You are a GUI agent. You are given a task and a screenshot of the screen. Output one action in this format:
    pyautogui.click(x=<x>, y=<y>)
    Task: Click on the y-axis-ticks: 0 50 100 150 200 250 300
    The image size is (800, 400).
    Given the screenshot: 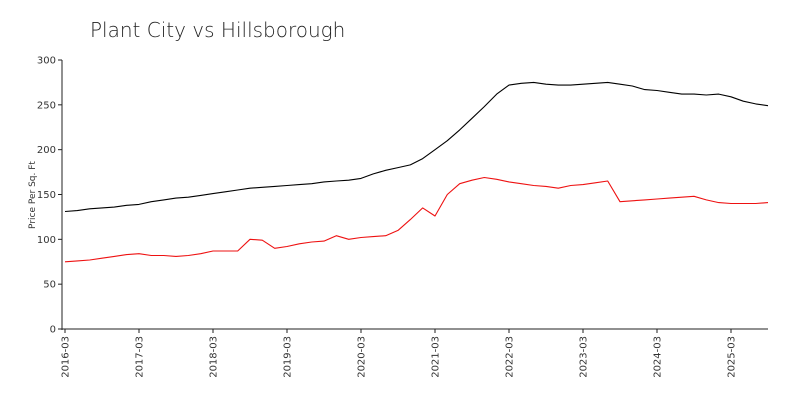 What is the action you would take?
    pyautogui.click(x=49, y=196)
    